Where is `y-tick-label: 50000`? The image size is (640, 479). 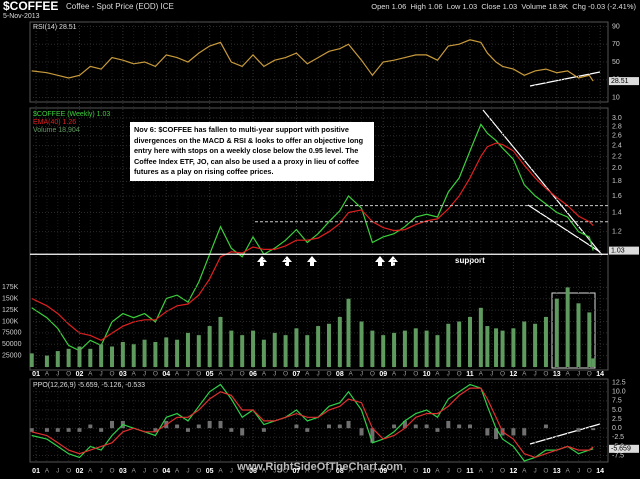 y-tick-label: 50000 is located at coordinates (12, 344).